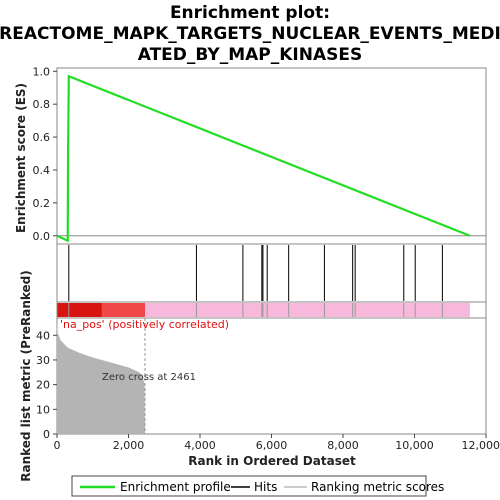 This screenshot has width=500, height=500. I want to click on es-y-ticks: 0.0 0.2 0.4 0.6 0.8 1.0, so click(45, 154).